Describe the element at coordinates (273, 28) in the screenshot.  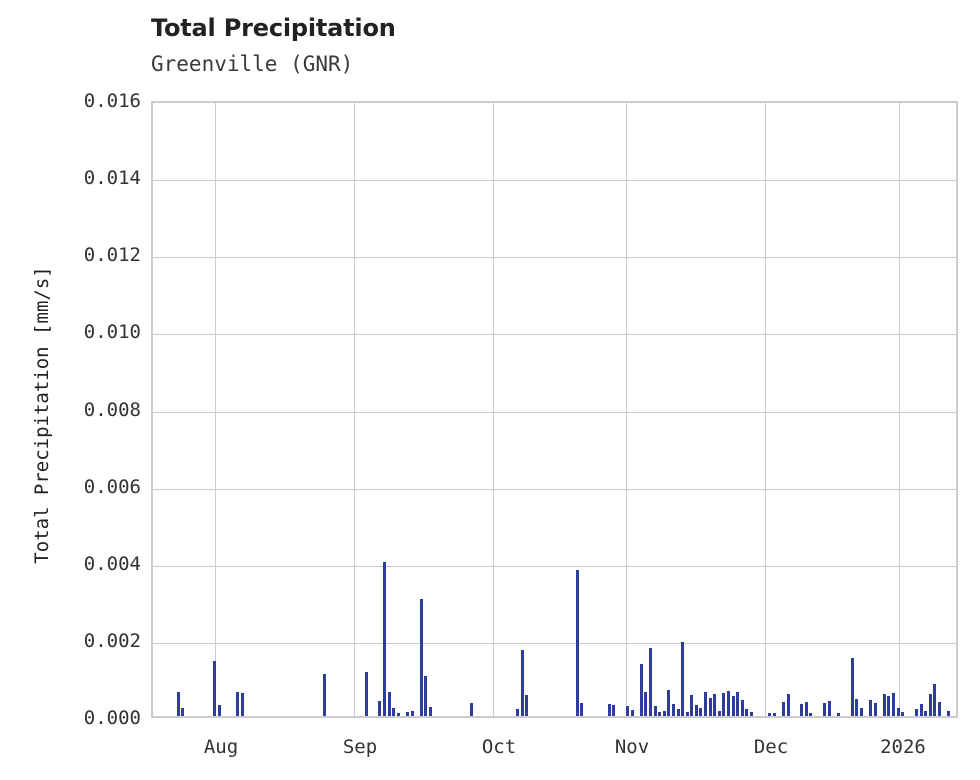
I see `chart-title: Total Precipitation` at that location.